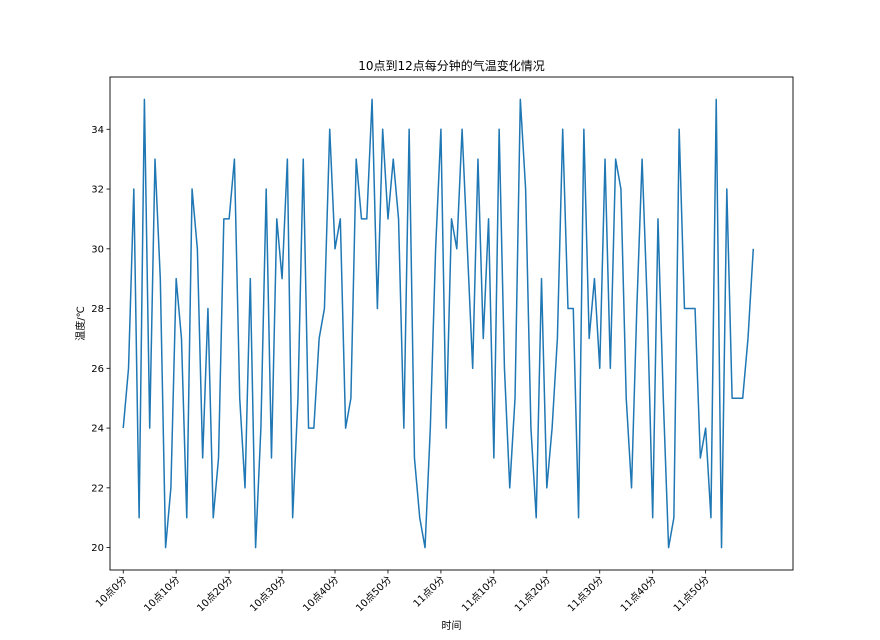 This screenshot has width=880, height=640. Describe the element at coordinates (97, 309) in the screenshot. I see `y-tick-label: 28` at that location.